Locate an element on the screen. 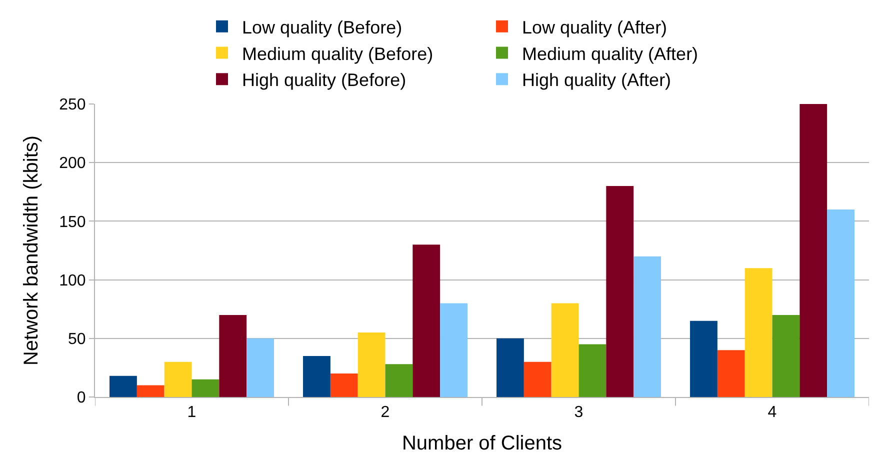 Image resolution: width=877 pixels, height=467 pixels. legend-label: Medium quality (After) is located at coordinates (610, 54).